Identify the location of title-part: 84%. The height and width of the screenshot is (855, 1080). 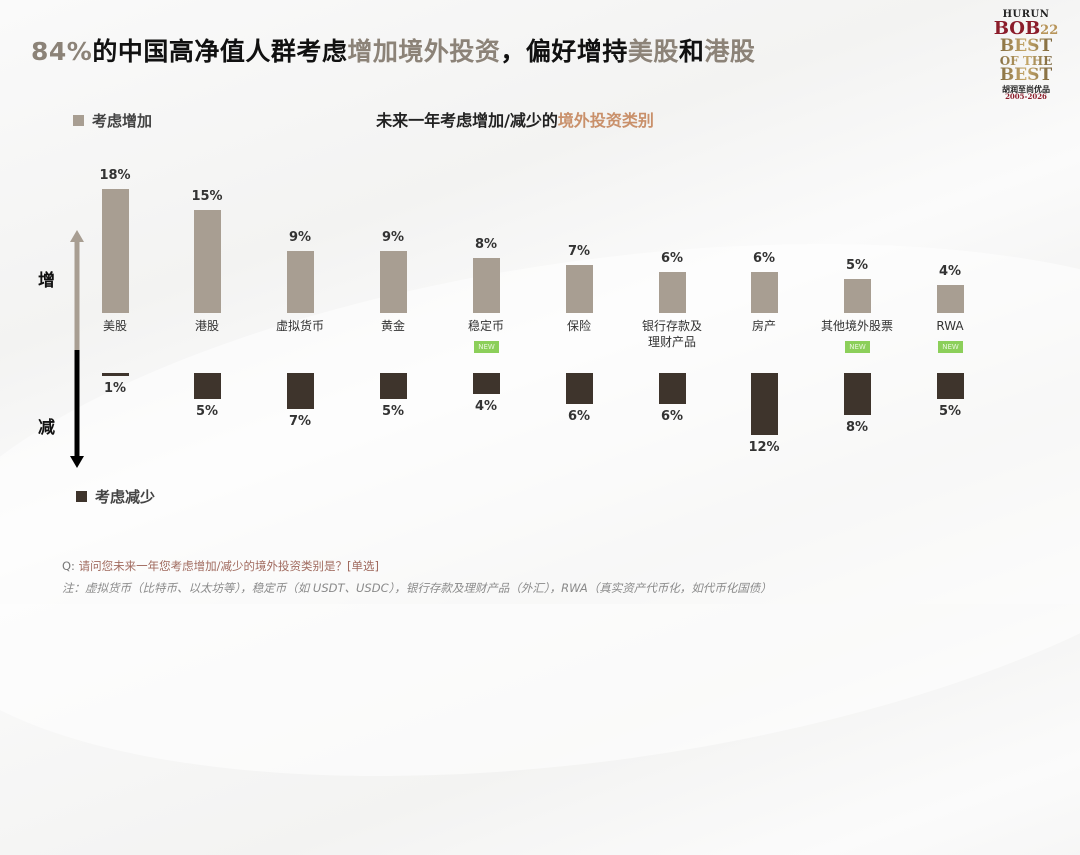
(62, 51).